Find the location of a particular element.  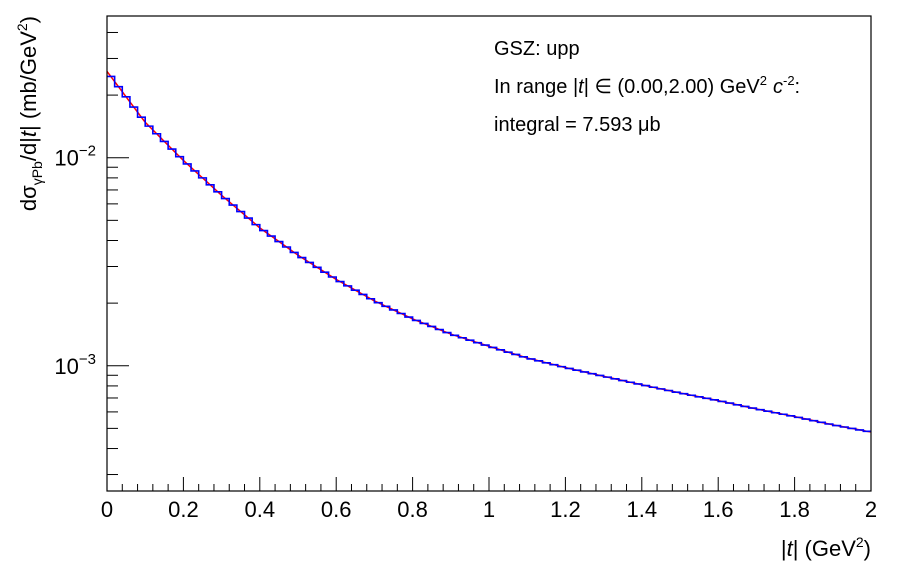

x-tick-label: 1.6 is located at coordinates (718, 509).